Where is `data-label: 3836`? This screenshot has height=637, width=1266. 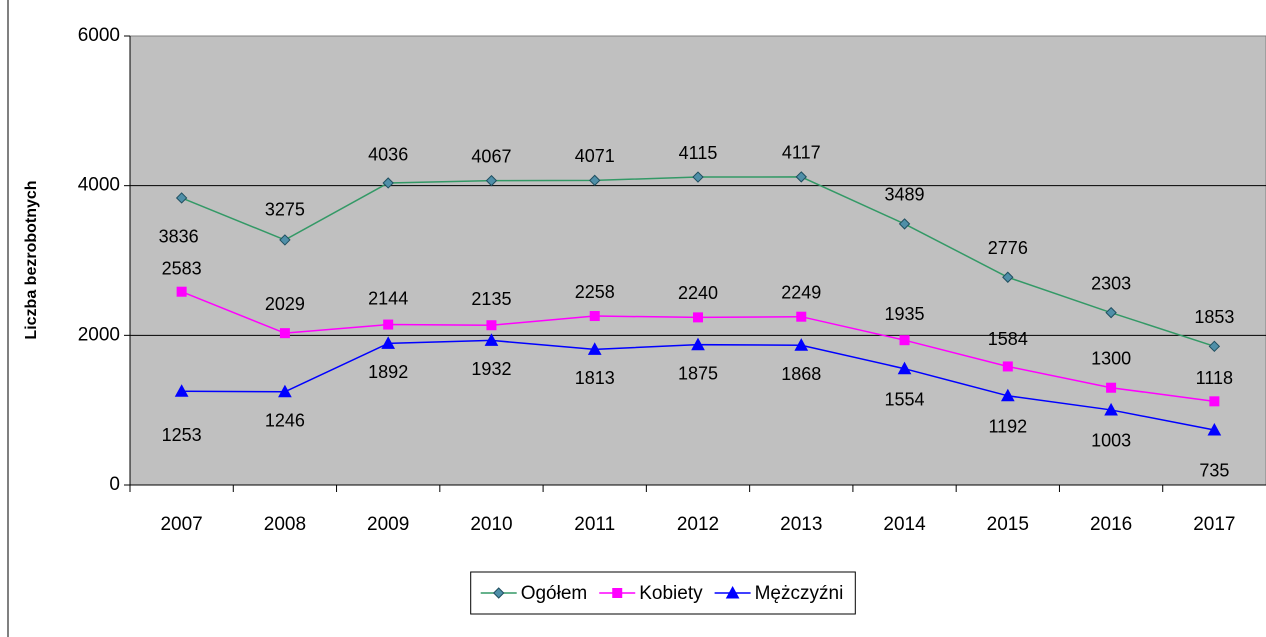
data-label: 3836 is located at coordinates (179, 237).